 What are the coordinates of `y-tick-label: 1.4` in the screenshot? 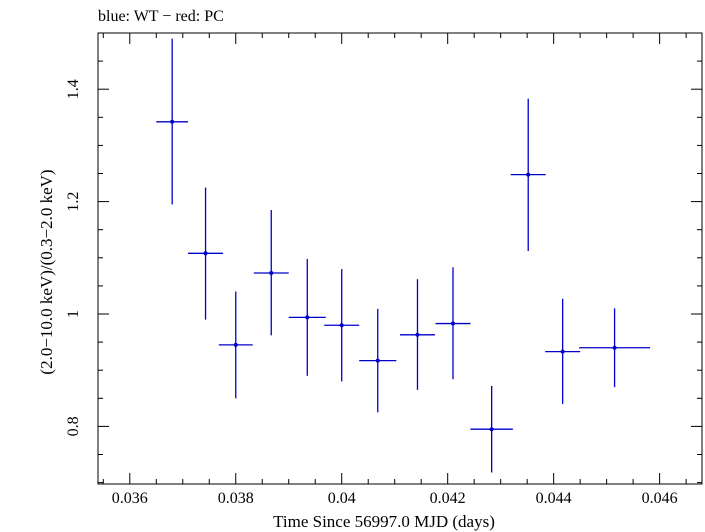 It's located at (73, 89).